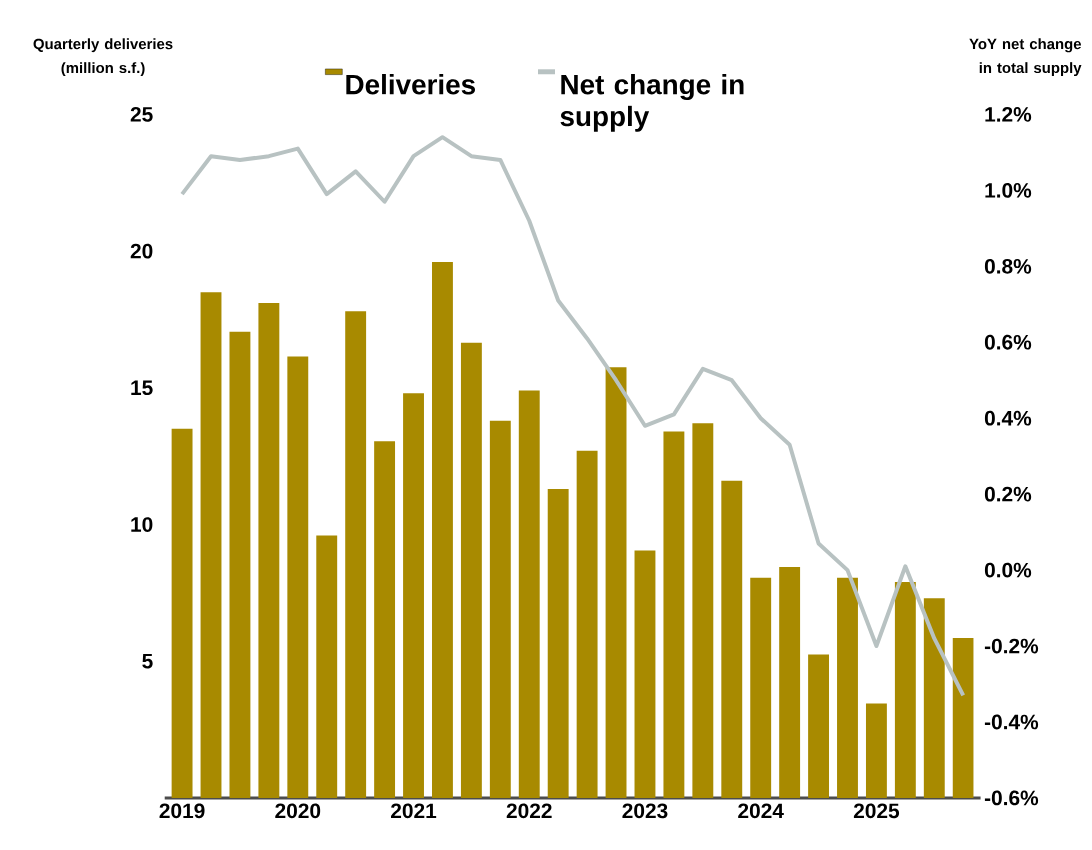  What do you see at coordinates (410, 84) in the screenshot?
I see `legend-label: Deliveries` at bounding box center [410, 84].